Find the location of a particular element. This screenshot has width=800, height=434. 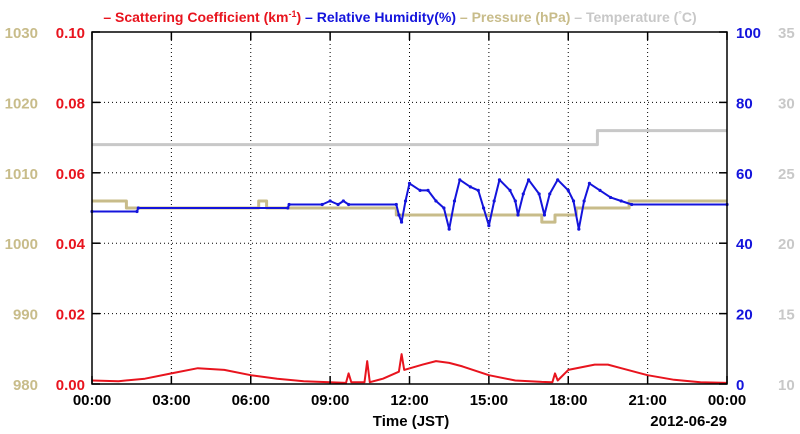

humidity-tick-label: 40 is located at coordinates (744, 244).